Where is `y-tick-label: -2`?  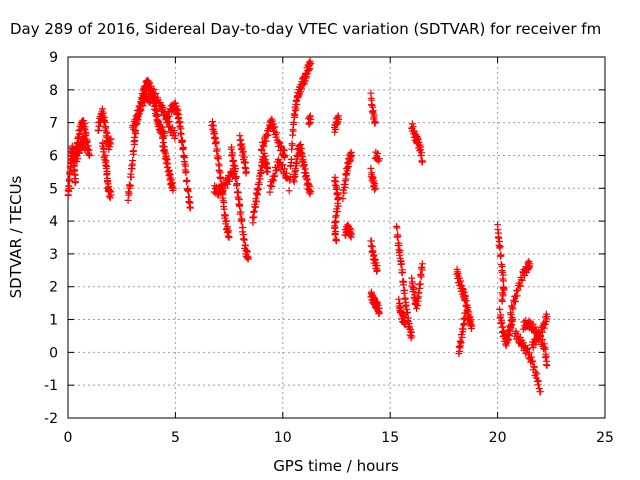 y-tick-label: -2 is located at coordinates (51, 419).